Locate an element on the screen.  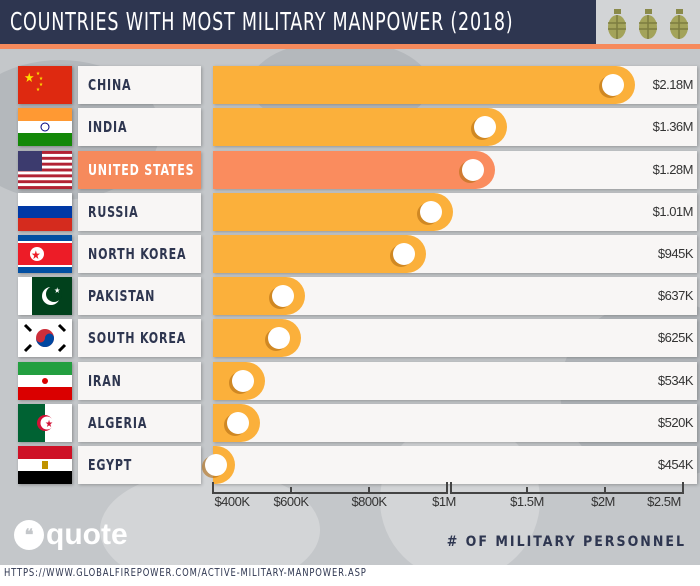
flag-algeria-icon: ★ is located at coordinates (45, 423).